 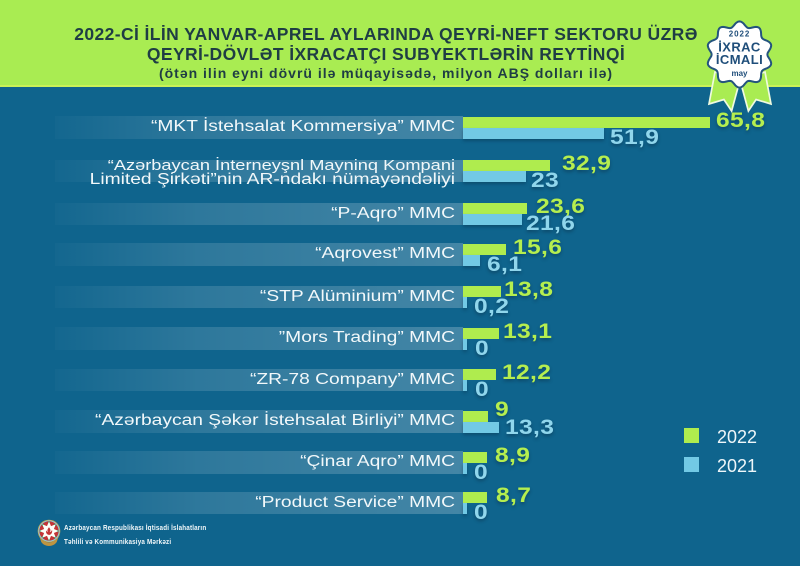 I want to click on svg-text: 2022, so click(x=739, y=34).